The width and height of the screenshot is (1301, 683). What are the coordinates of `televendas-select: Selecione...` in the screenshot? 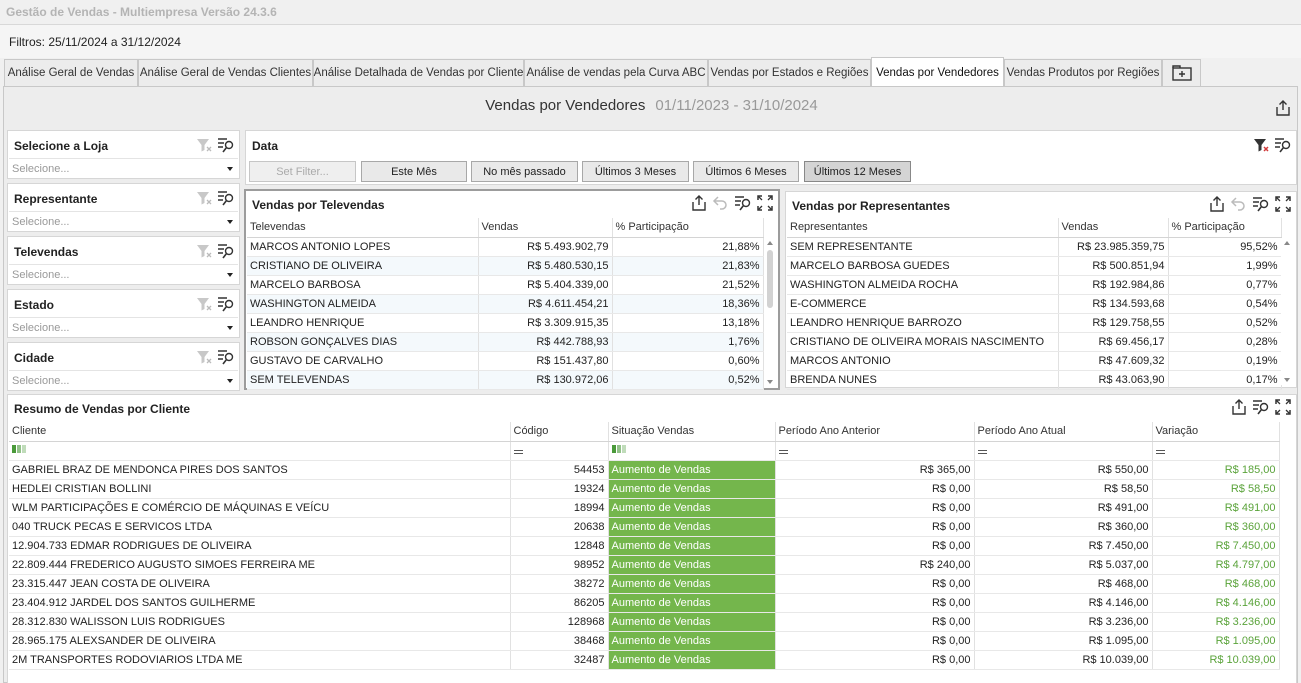 It's located at (123, 274).